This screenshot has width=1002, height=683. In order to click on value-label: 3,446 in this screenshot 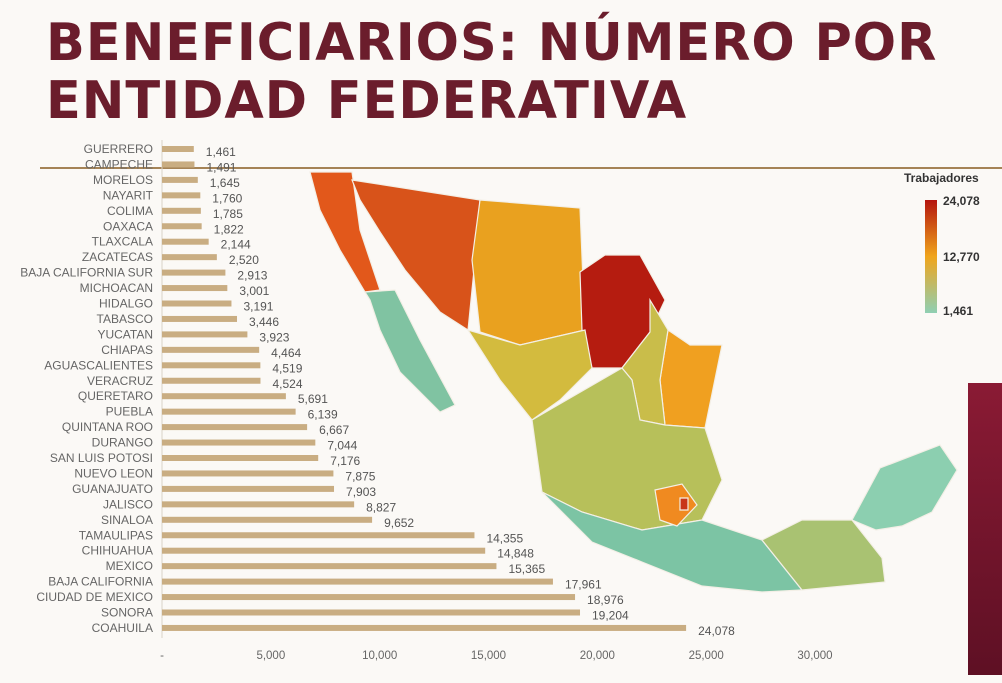, I will do `click(264, 322)`.